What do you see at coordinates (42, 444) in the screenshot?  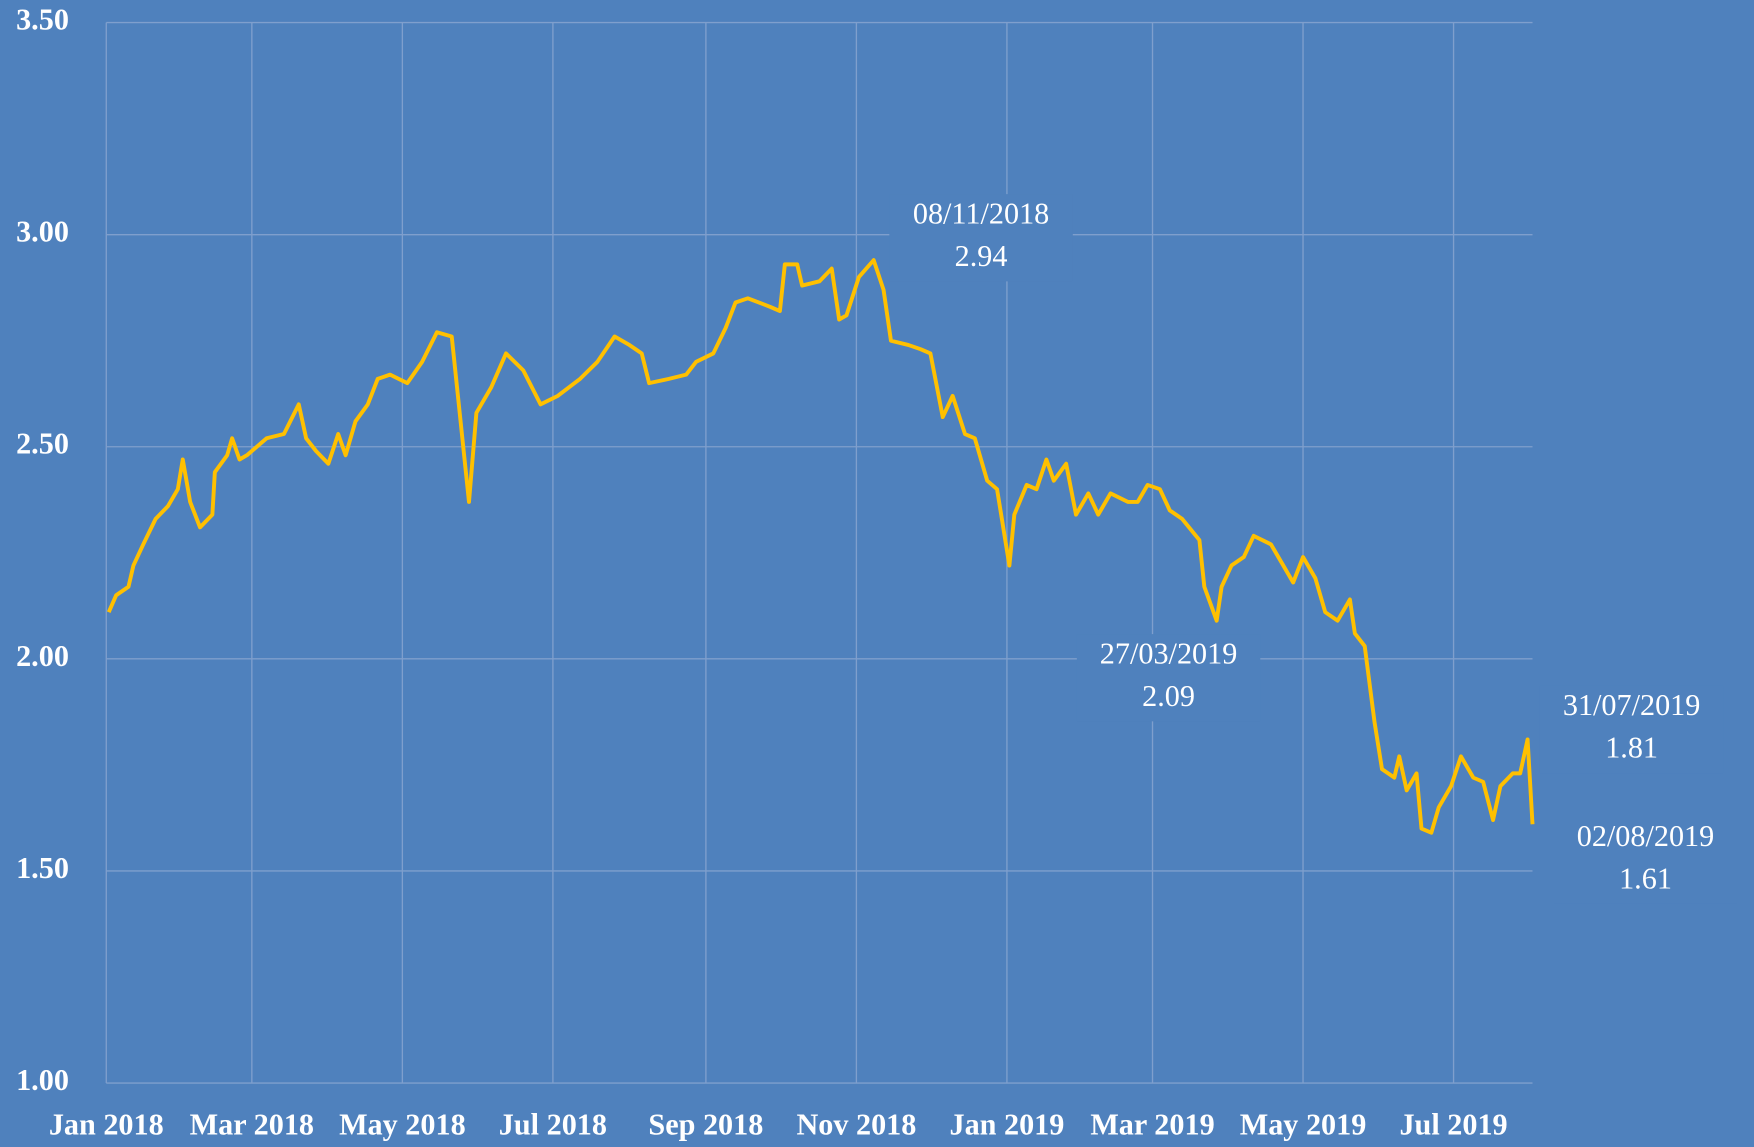 I see `y-tick-label: 2.50` at bounding box center [42, 444].